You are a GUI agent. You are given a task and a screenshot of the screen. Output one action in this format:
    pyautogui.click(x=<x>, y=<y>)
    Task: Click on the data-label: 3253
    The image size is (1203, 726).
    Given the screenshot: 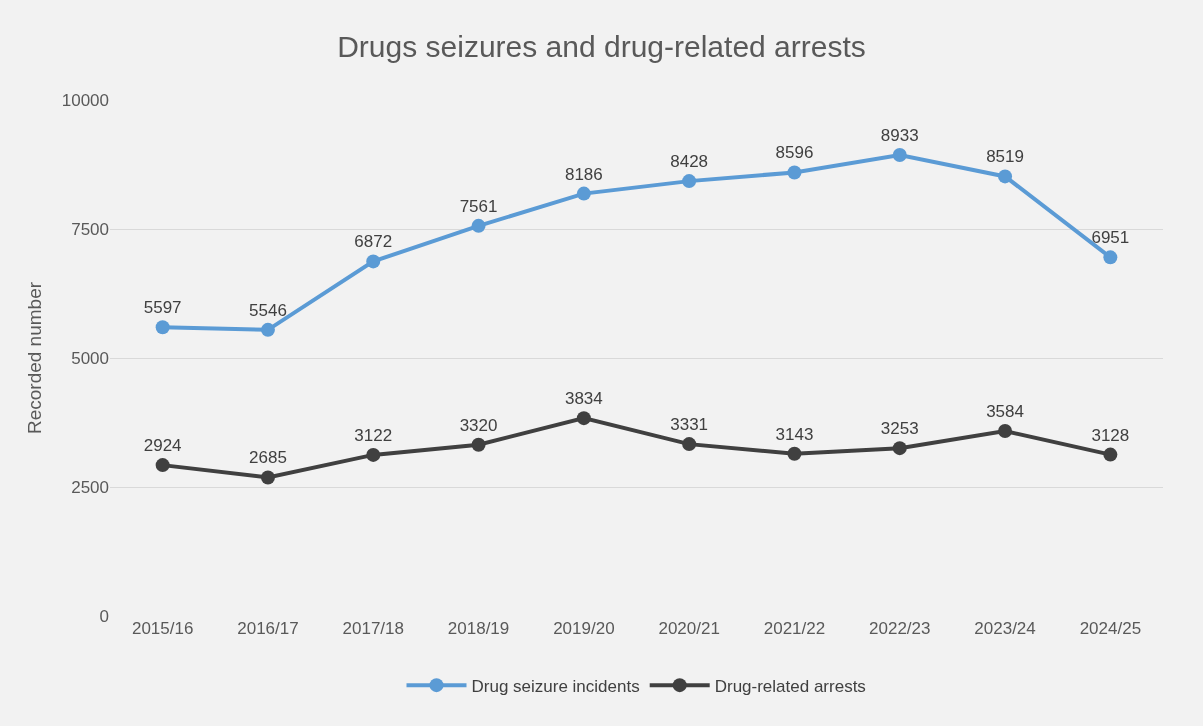 What is the action you would take?
    pyautogui.click(x=899, y=429)
    